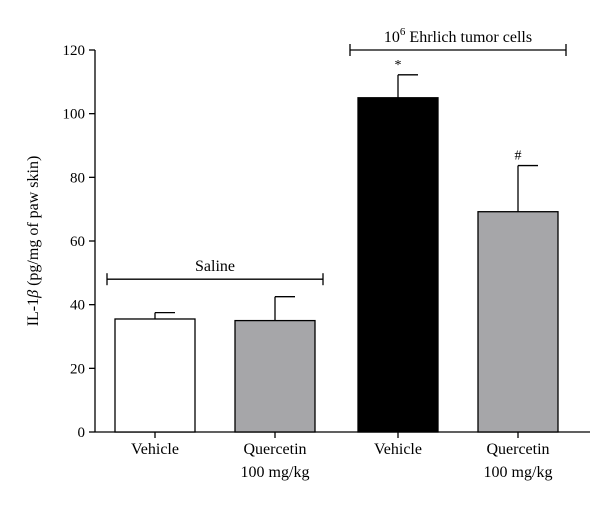 The image size is (600, 506). I want to click on y-axis-label: IL-1β (pg/mg of paw skin), so click(33, 241).